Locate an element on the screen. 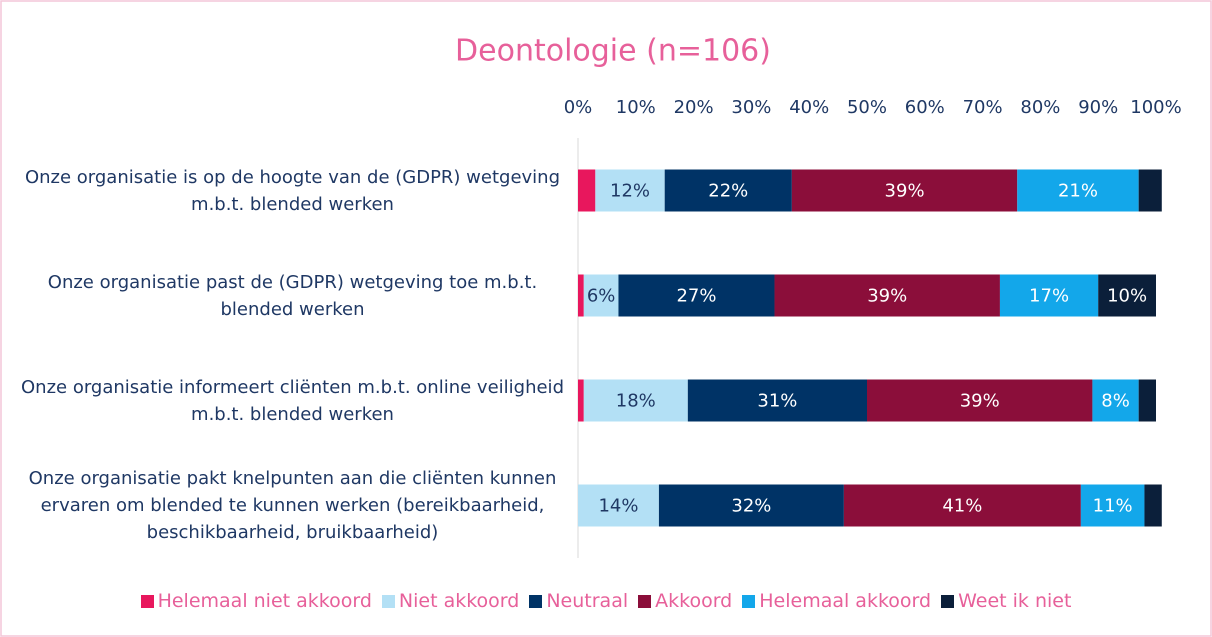 The width and height of the screenshot is (1212, 637). chart-title: Deontologie (n=106) is located at coordinates (613, 51).